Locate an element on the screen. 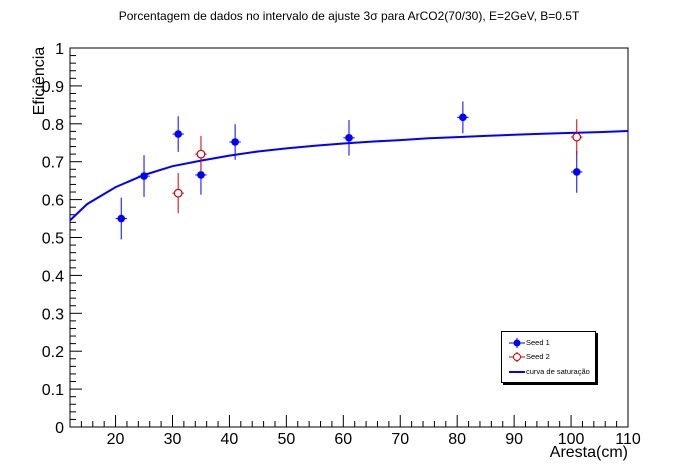 The image size is (698, 475). y-tick-label: 1 is located at coordinates (59, 49).